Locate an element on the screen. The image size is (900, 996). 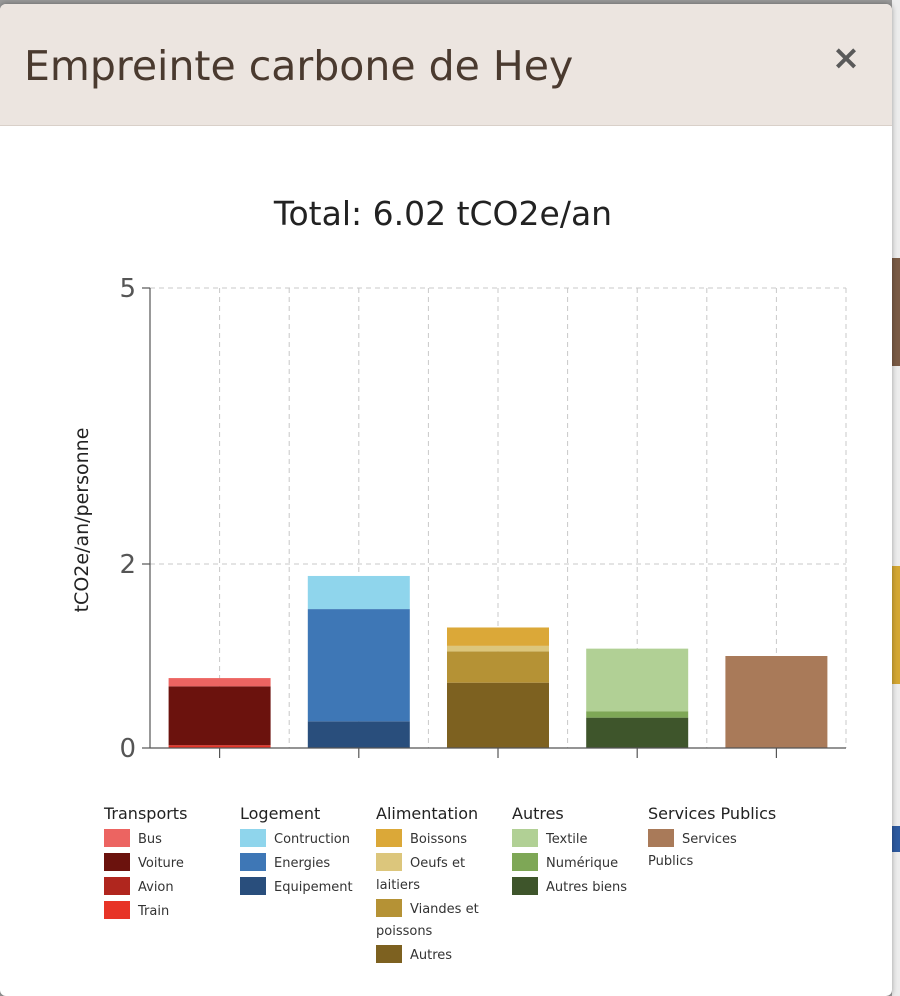
legend-label: Autres biens is located at coordinates (587, 887).